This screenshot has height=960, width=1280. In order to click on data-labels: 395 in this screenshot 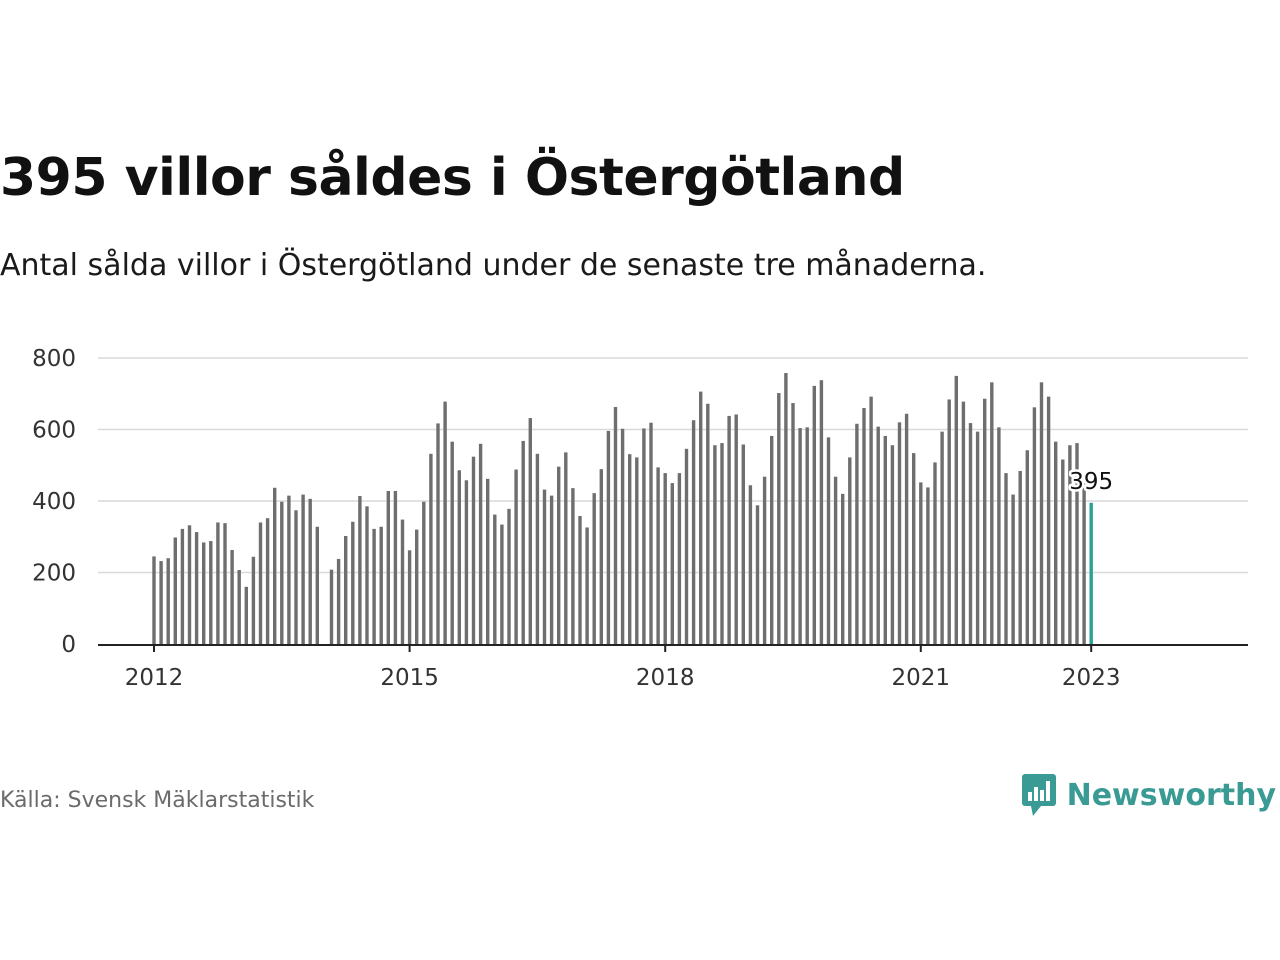, I will do `click(1091, 481)`.